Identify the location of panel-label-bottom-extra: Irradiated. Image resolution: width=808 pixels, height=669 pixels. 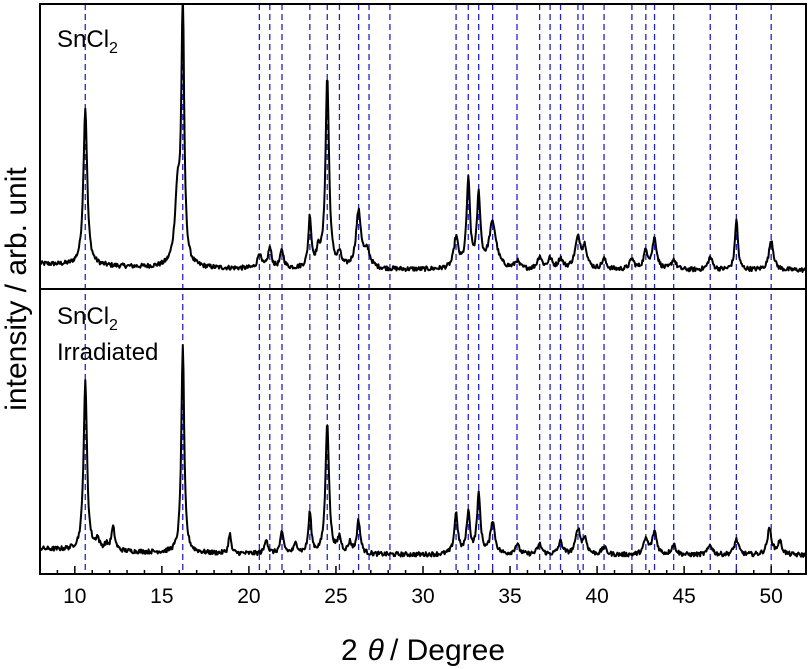
(107, 352).